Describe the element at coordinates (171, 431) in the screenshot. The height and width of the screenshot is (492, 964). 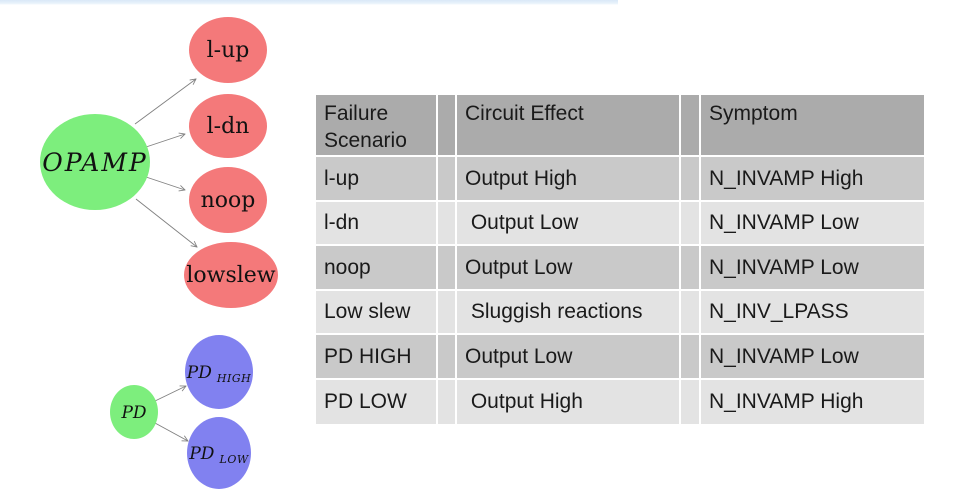
I see `edge-pd-pdlow` at that location.